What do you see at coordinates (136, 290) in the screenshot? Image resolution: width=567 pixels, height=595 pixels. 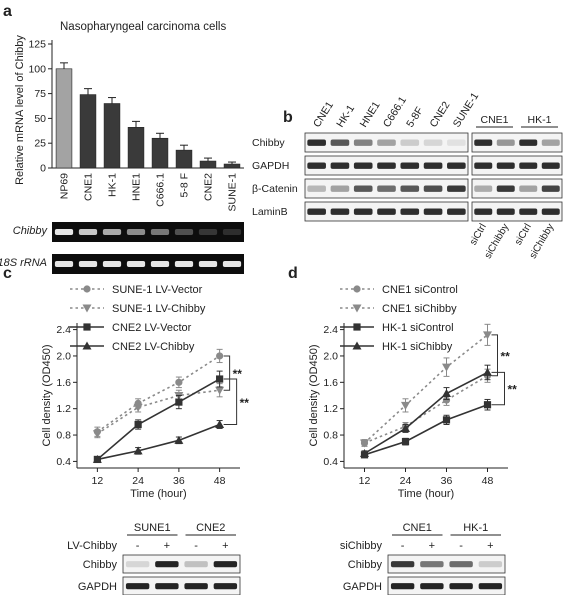 I see `panel-c-legend-entry-sune-1-lv-vector: SUNE-1 LV-Vector` at bounding box center [136, 290].